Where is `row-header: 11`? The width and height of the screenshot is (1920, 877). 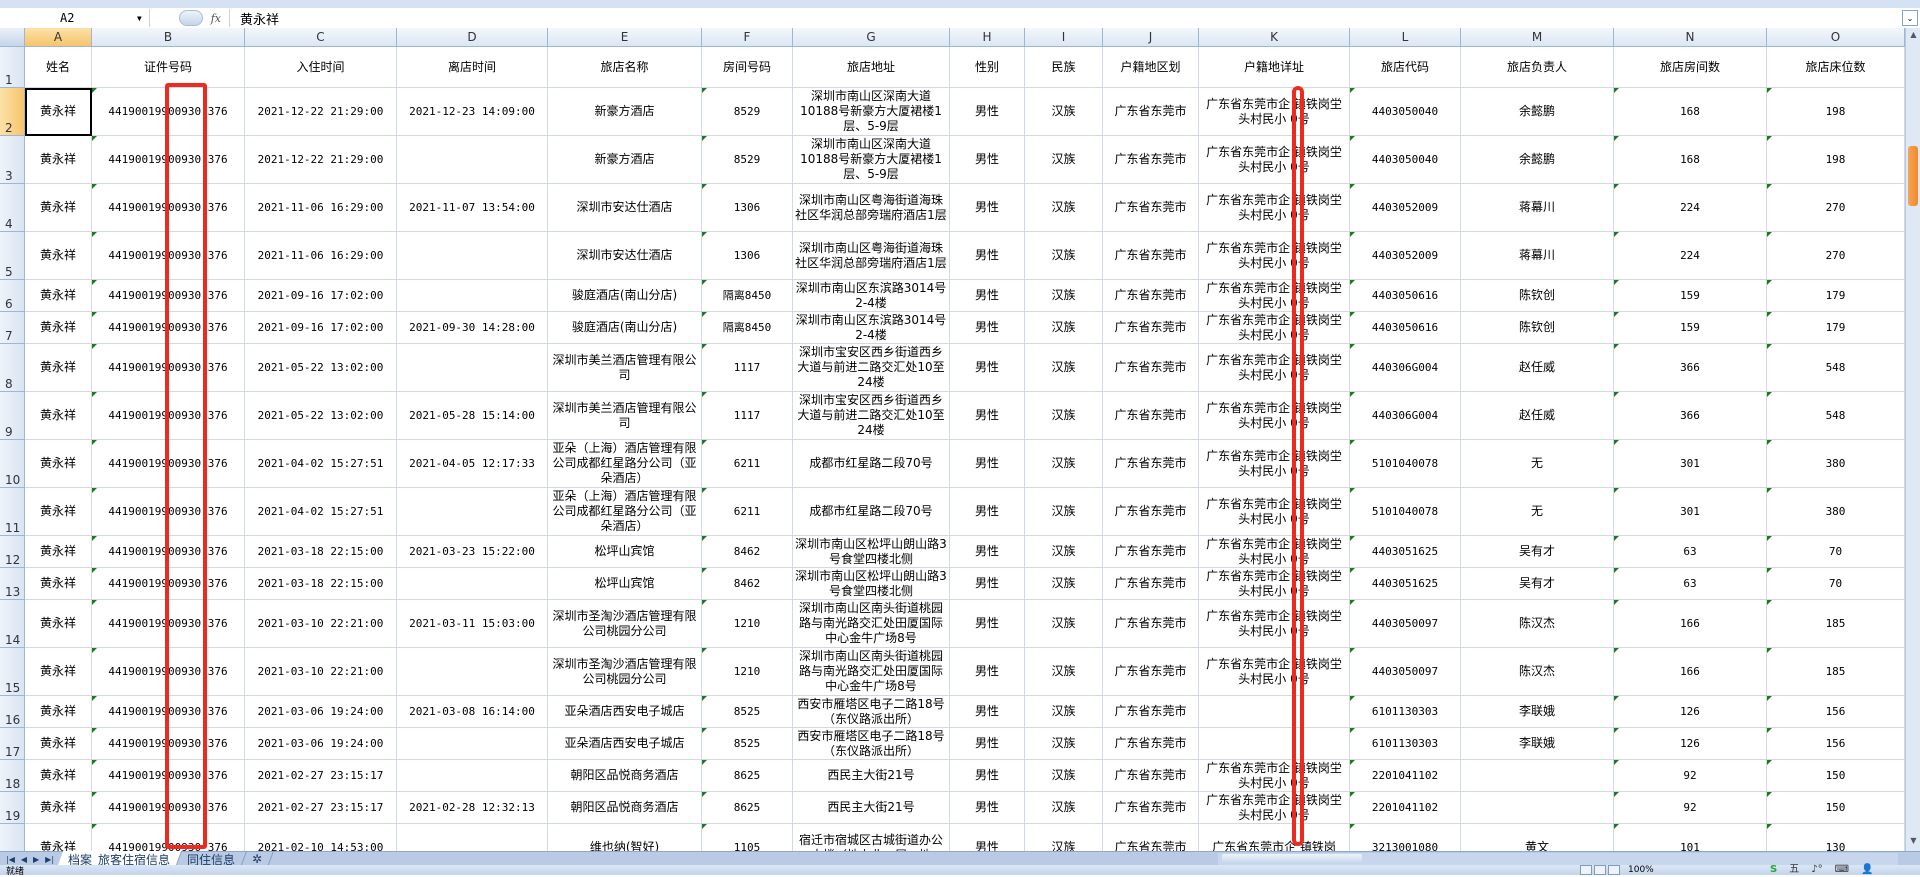 row-header: 11 is located at coordinates (12, 512).